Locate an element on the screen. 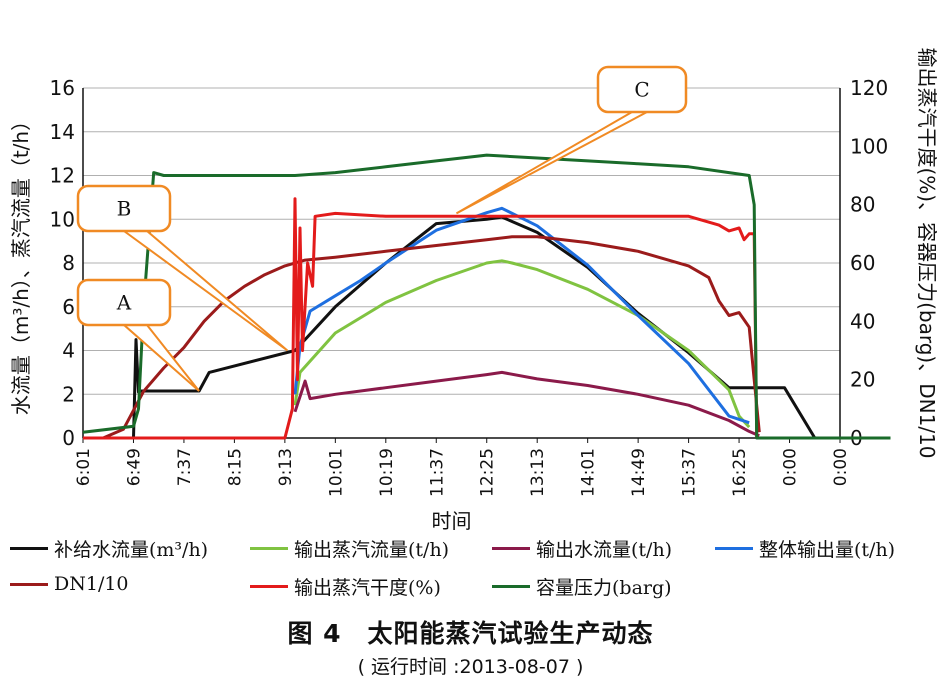 This screenshot has width=941, height=684. callout-label: A is located at coordinates (124, 303).